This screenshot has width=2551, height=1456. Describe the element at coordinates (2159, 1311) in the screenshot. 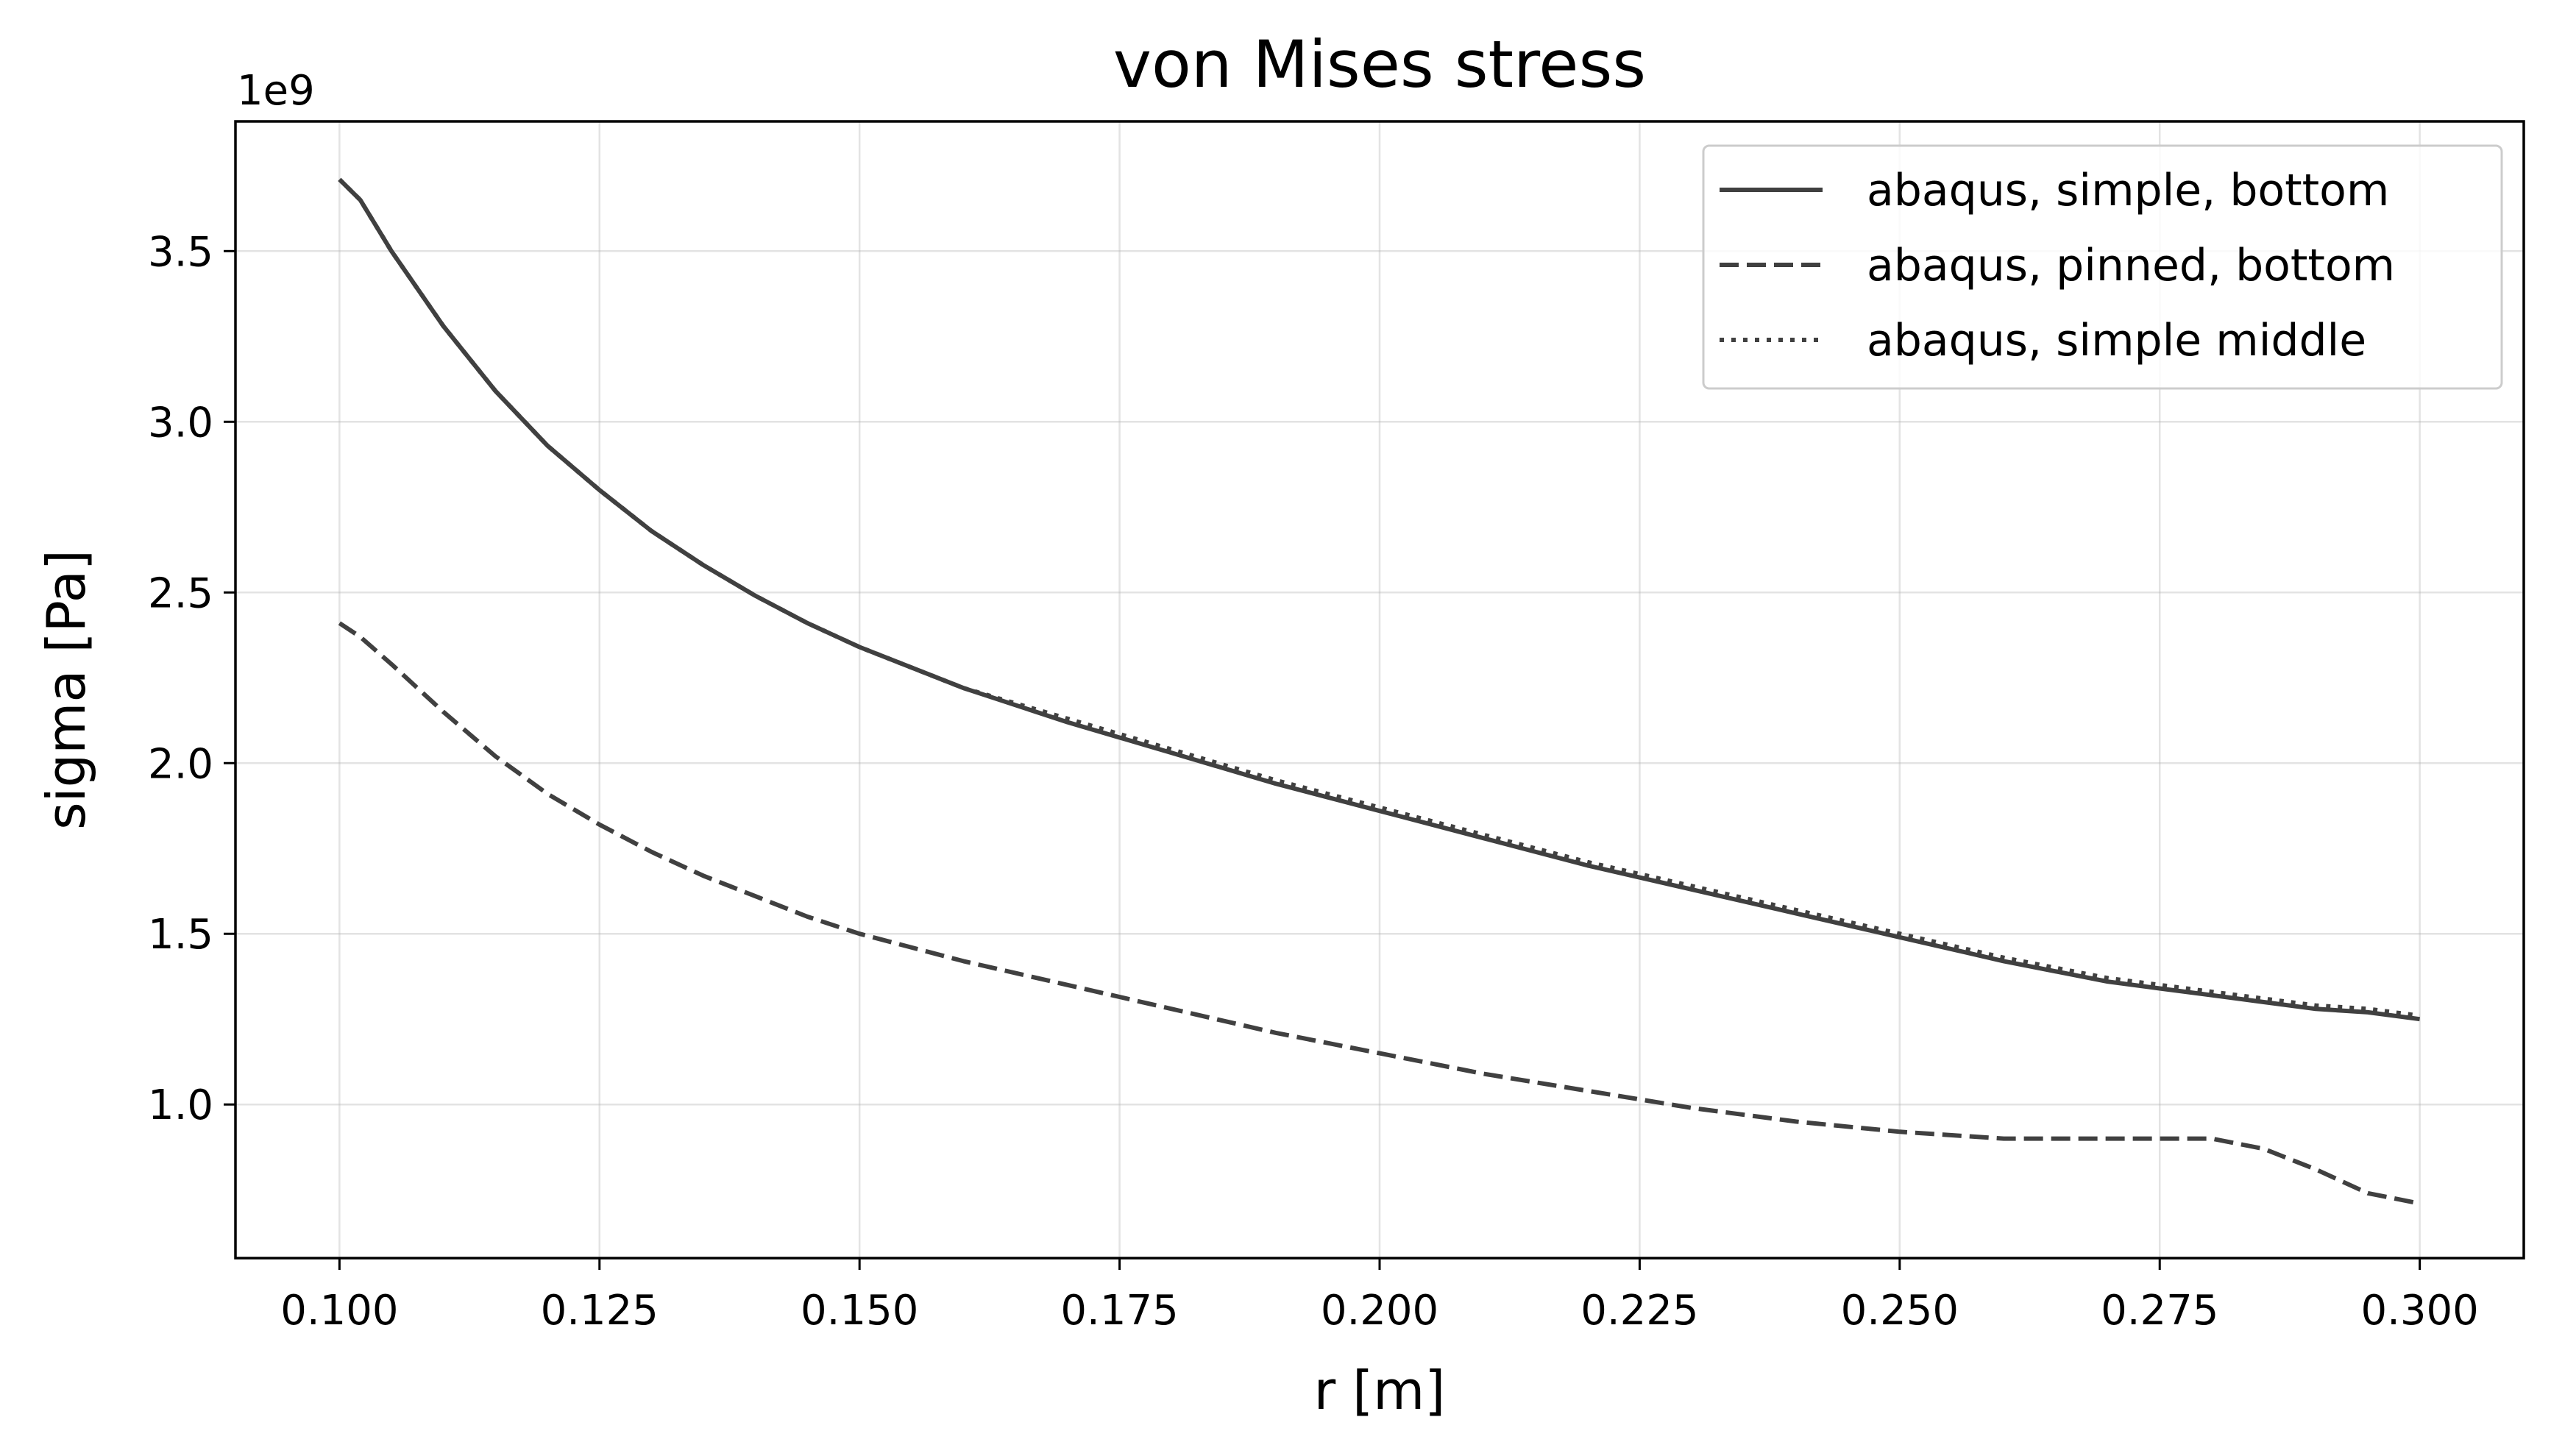

I see `x-tick-label: 0.275` at that location.